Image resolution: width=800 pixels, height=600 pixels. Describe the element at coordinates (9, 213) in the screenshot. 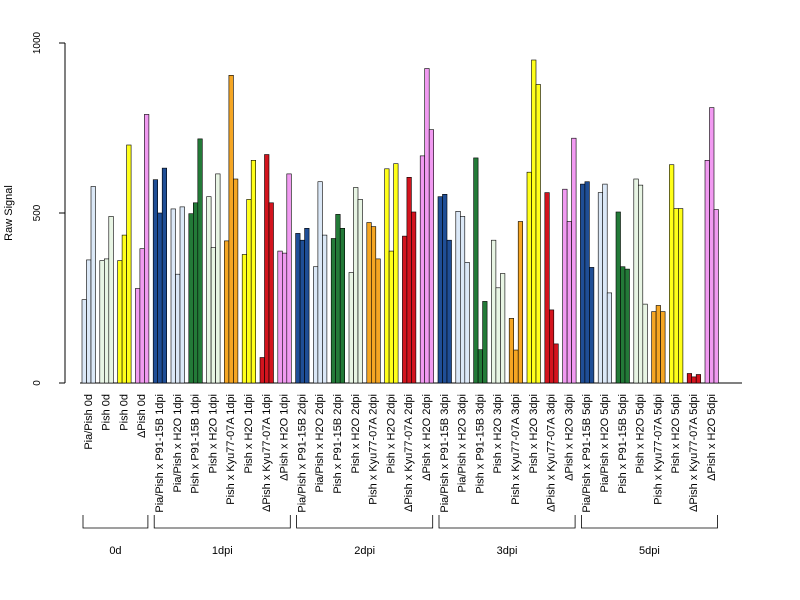

I see `y-axis-label: Raw Signal` at that location.